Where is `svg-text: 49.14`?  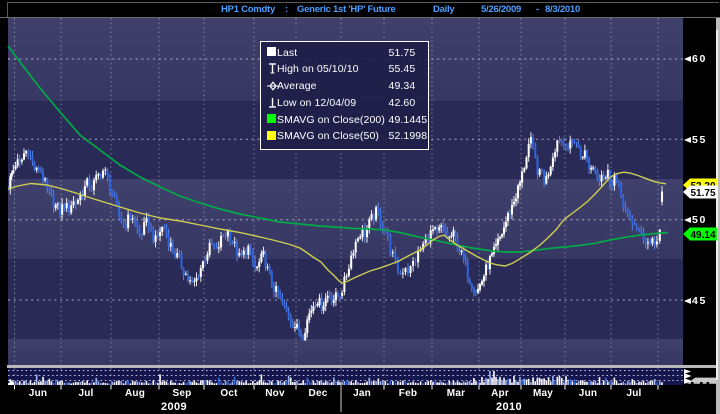 svg-text: 49.14 is located at coordinates (703, 235).